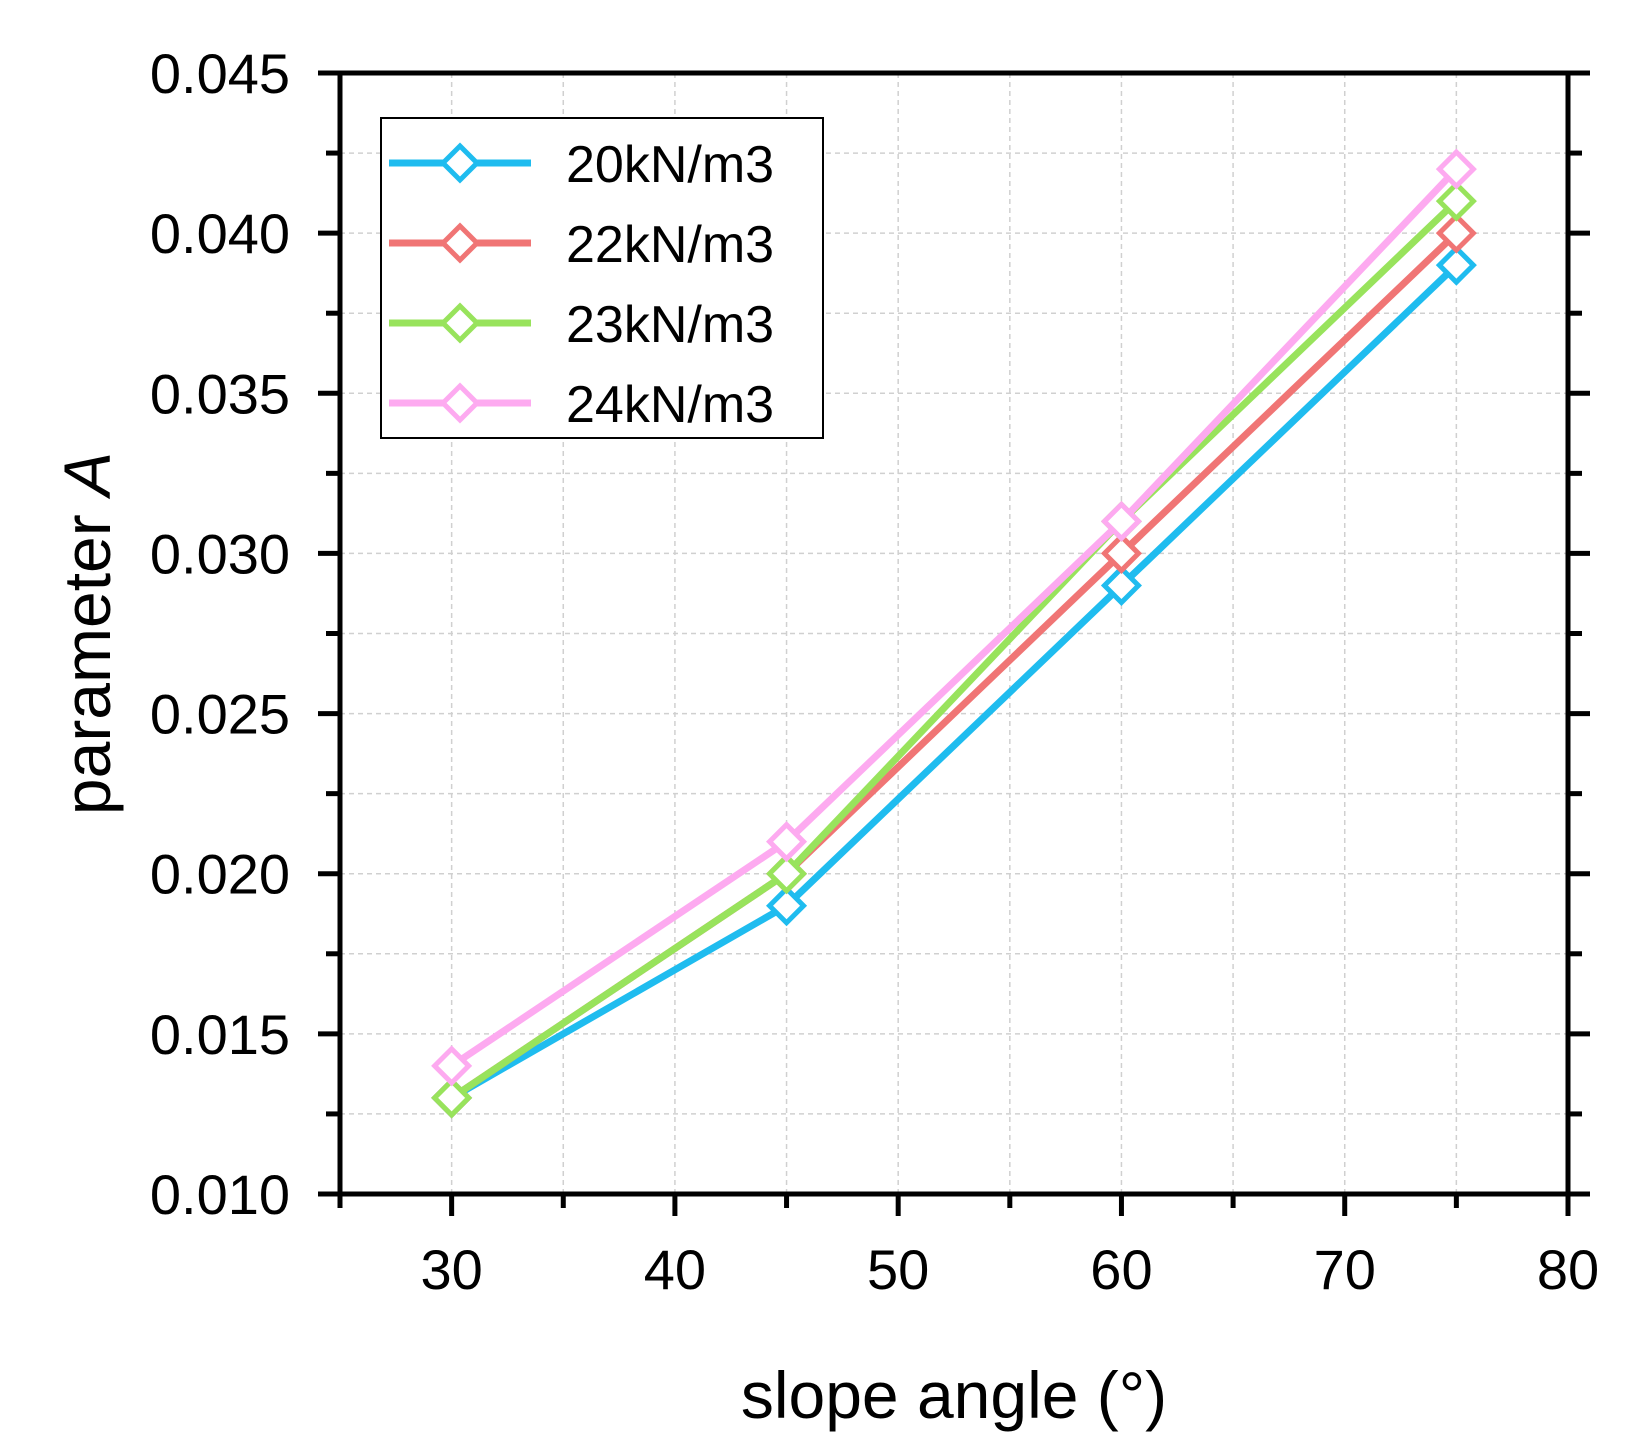 The height and width of the screenshot is (1451, 1630). Describe the element at coordinates (451, 1269) in the screenshot. I see `x-tick-label: 30` at that location.